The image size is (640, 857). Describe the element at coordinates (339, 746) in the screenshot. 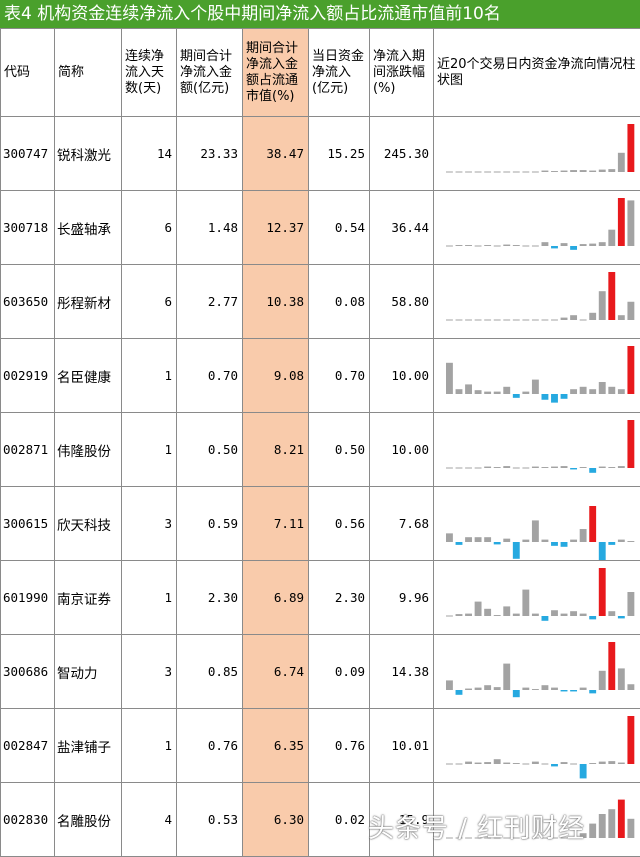

I see `row-today: 0.76` at that location.